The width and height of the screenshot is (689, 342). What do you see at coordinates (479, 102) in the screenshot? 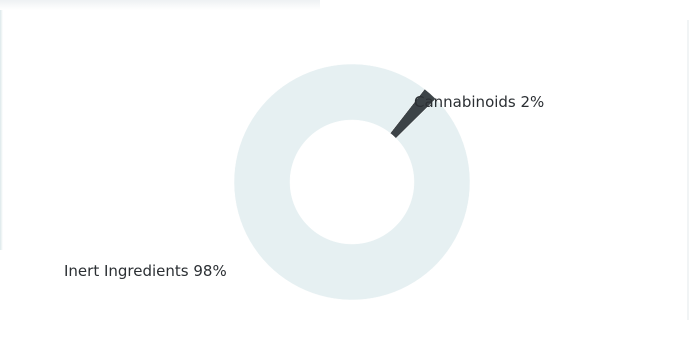
I see `slice-label-cannabinoids: Cannabinoids 2%` at bounding box center [479, 102].